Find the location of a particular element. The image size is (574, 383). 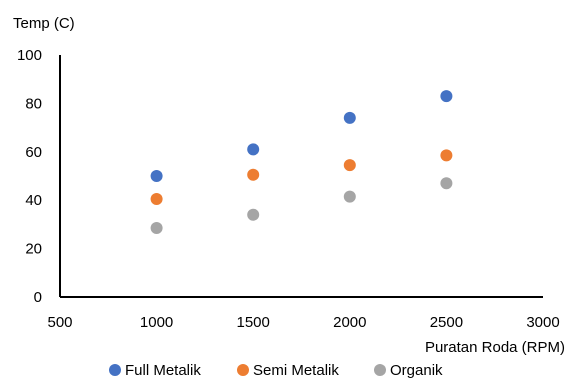

y-tick-label: 20 is located at coordinates (33, 249).